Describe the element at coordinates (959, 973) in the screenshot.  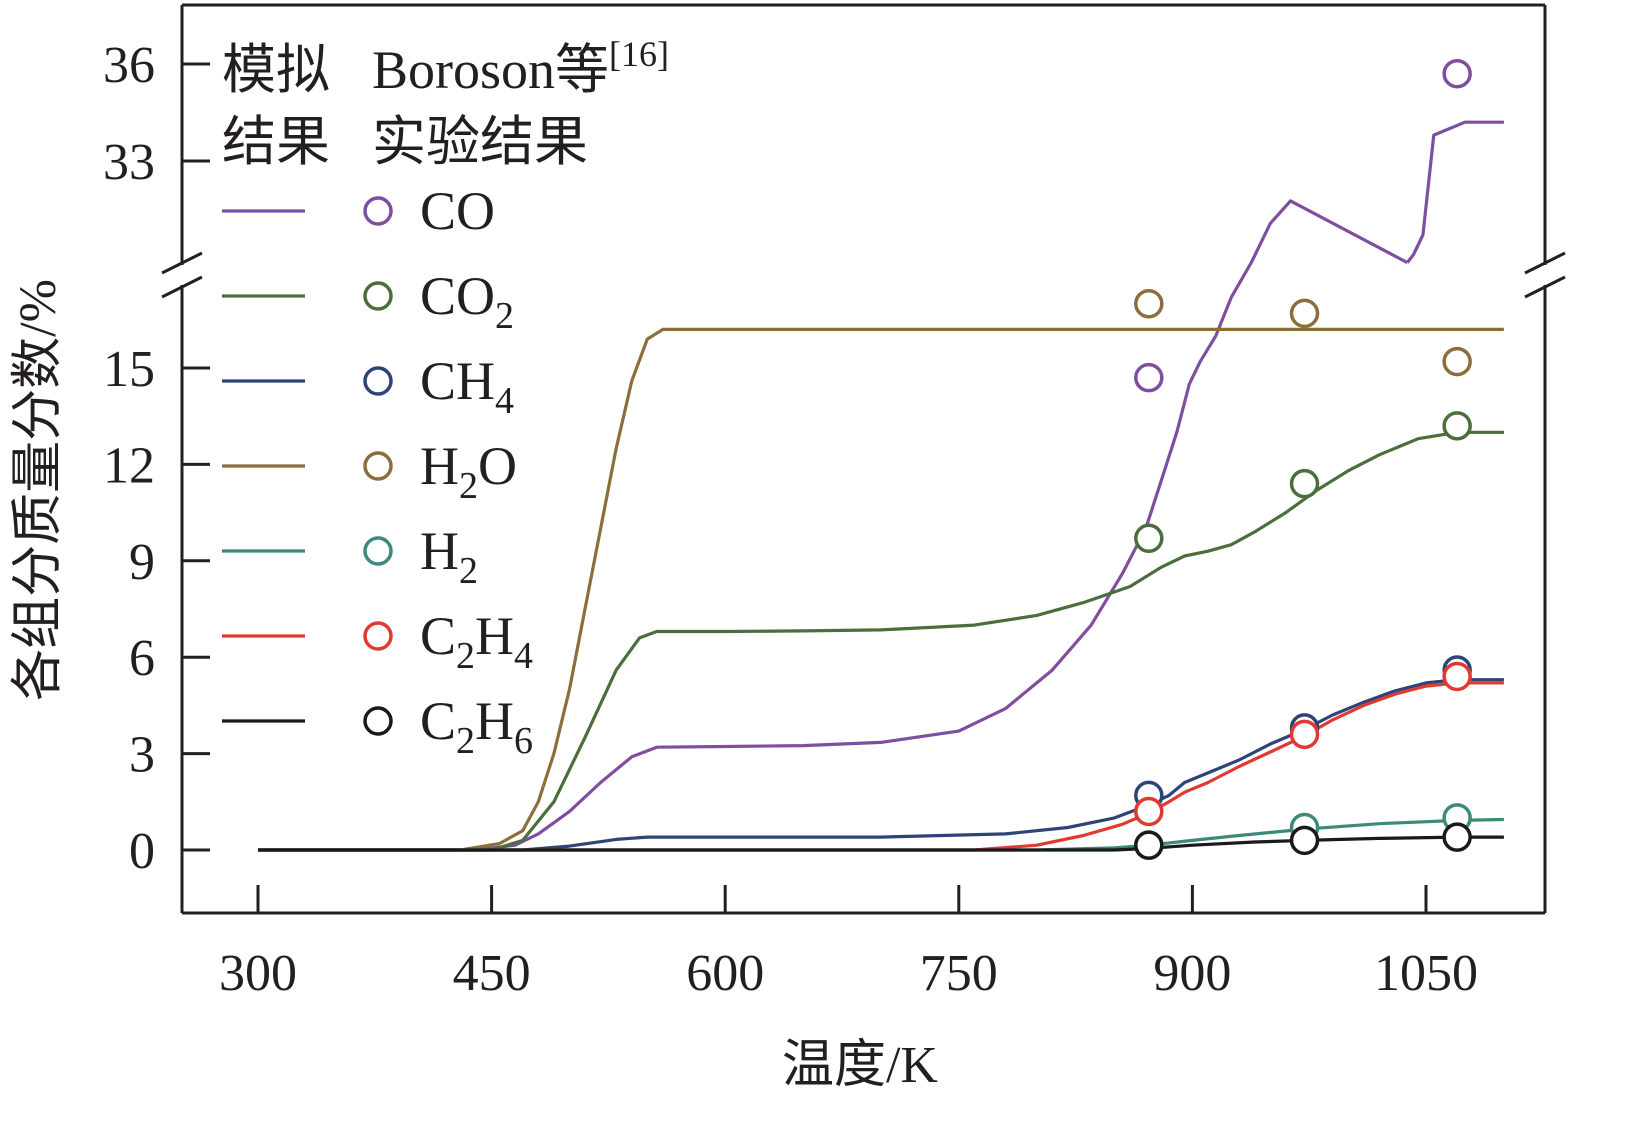
I see `x-tick-label: 750` at that location.